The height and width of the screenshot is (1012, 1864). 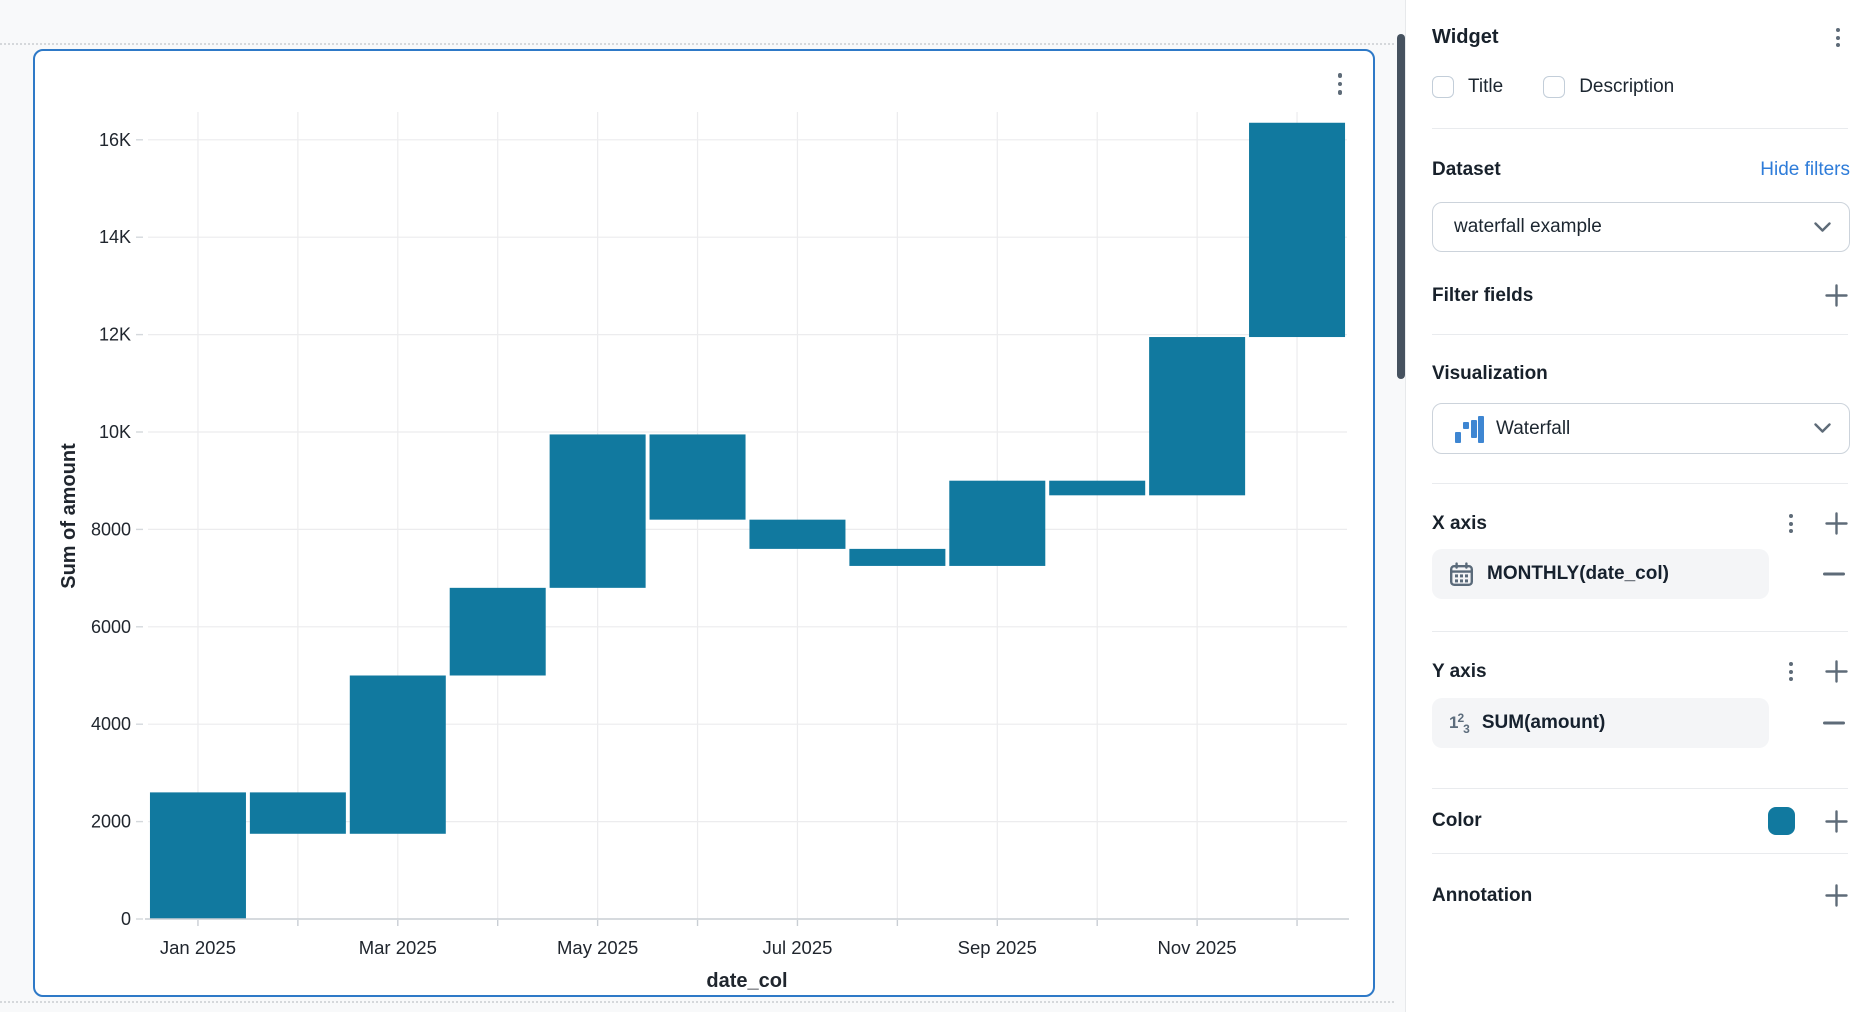 I want to click on add-filter-field-button, so click(x=1836, y=295).